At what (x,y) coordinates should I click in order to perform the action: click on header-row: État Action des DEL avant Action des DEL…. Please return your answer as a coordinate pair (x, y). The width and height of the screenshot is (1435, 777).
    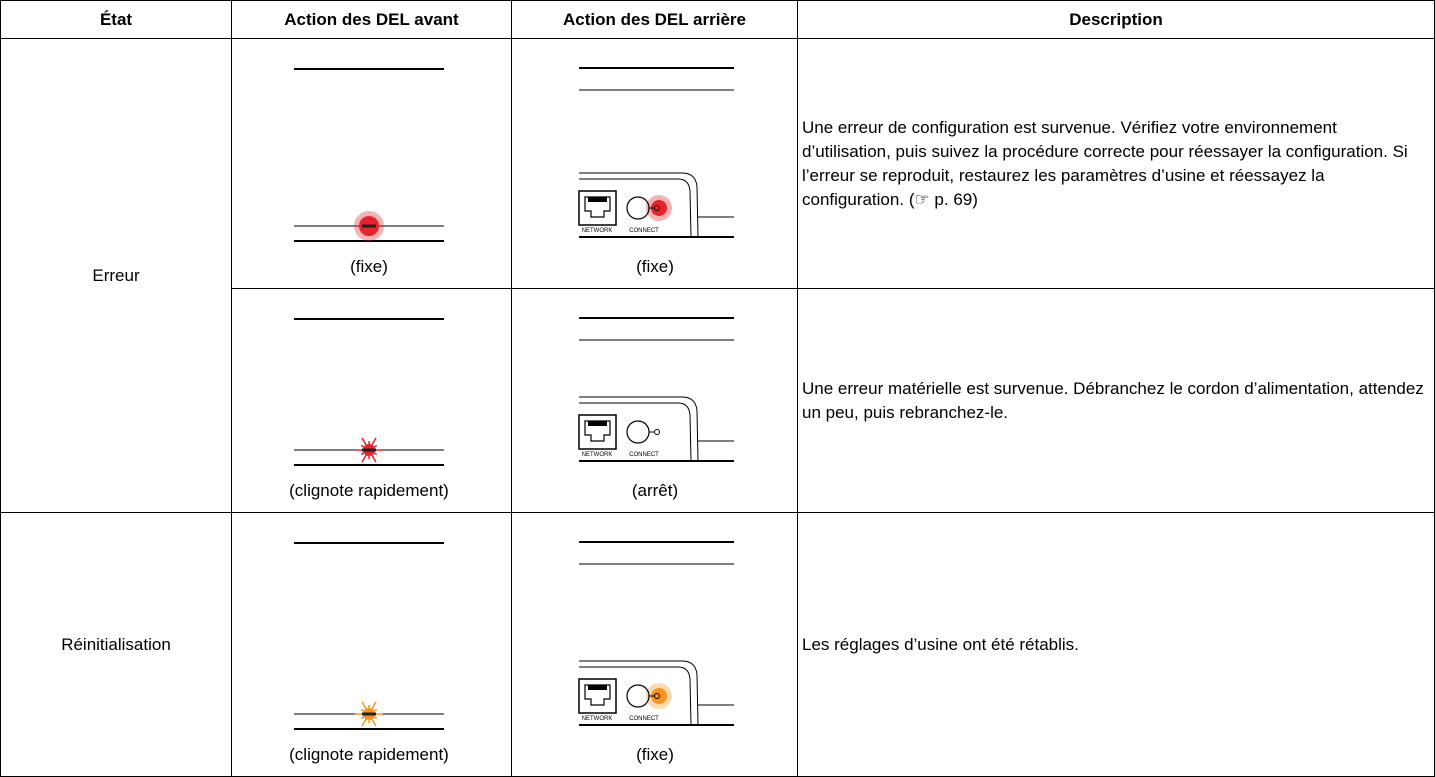
    Looking at the image, I should click on (717, 19).